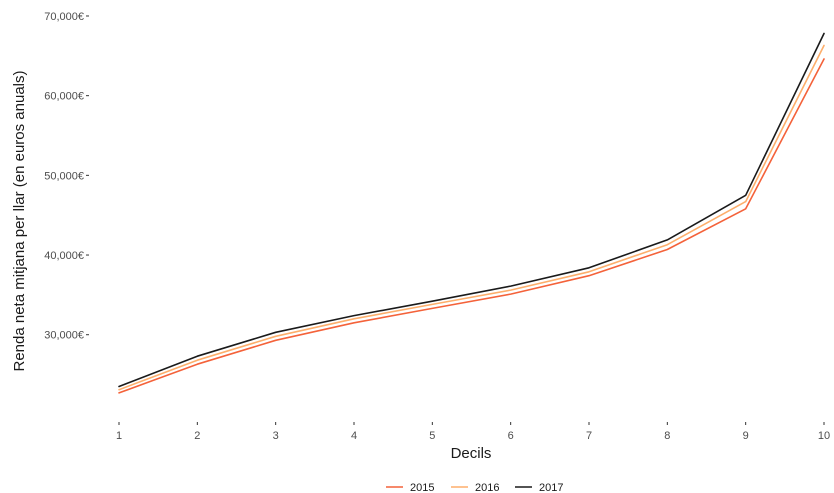  Describe the element at coordinates (432, 436) in the screenshot. I see `x-tick-label: 5` at that location.